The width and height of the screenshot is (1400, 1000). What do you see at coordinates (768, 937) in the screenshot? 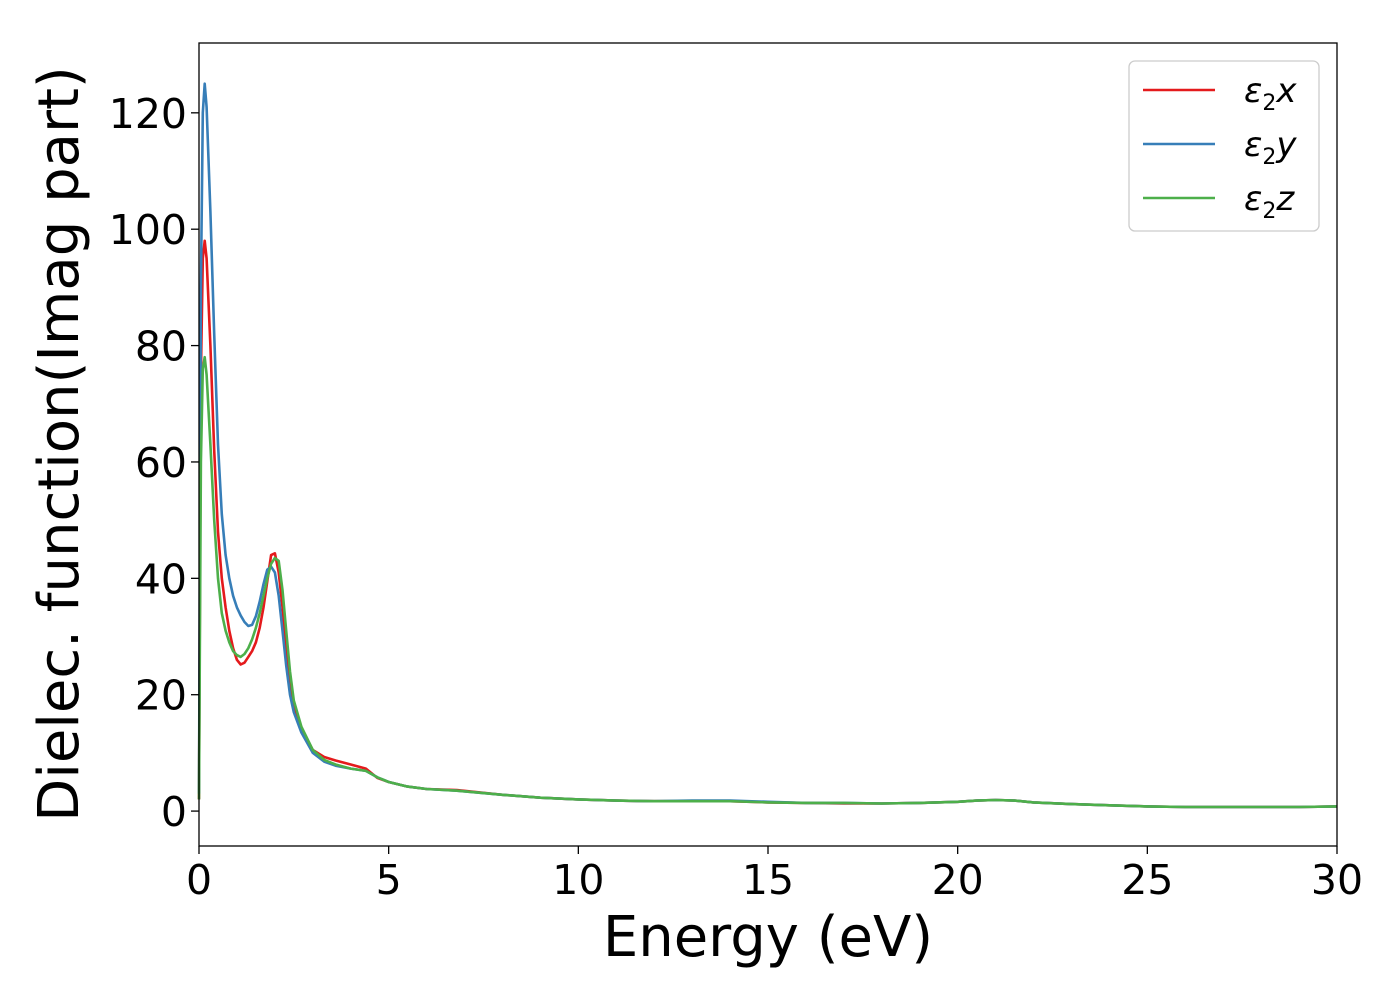
I see `x-axis-label: Energy (eV)` at bounding box center [768, 937].